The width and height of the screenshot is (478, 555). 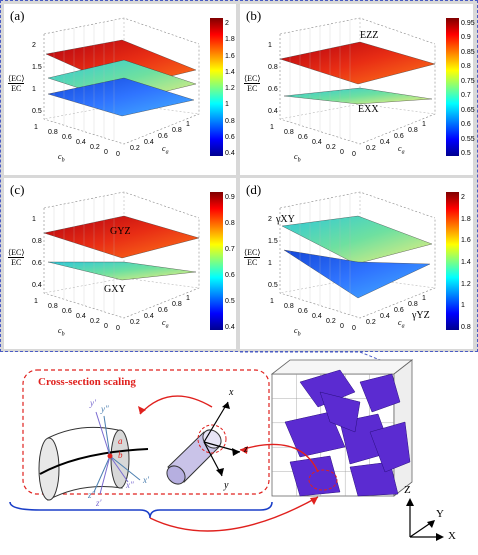 What do you see at coordinates (297, 332) in the screenshot?
I see `cb-axis-label-d: cb` at bounding box center [297, 332].